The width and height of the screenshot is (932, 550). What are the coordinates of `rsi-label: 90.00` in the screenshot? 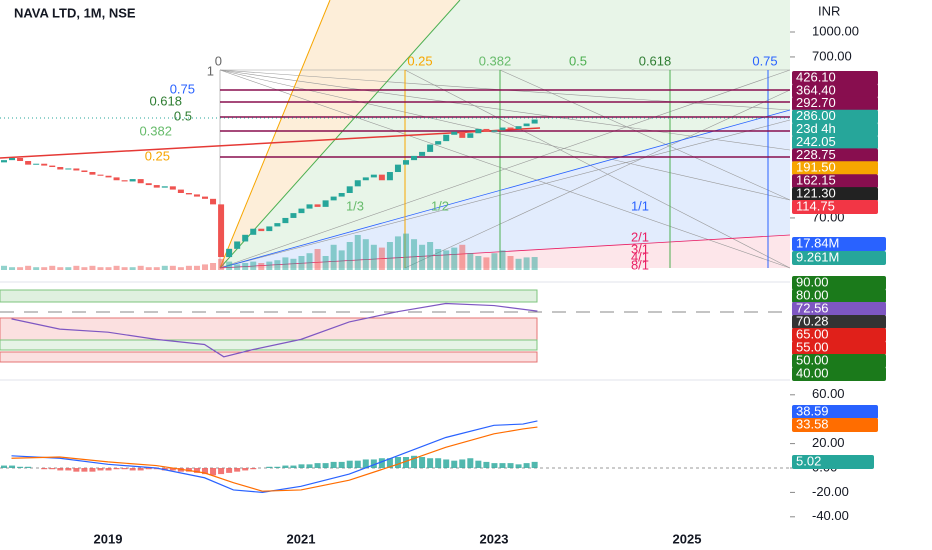 It's located at (812, 281).